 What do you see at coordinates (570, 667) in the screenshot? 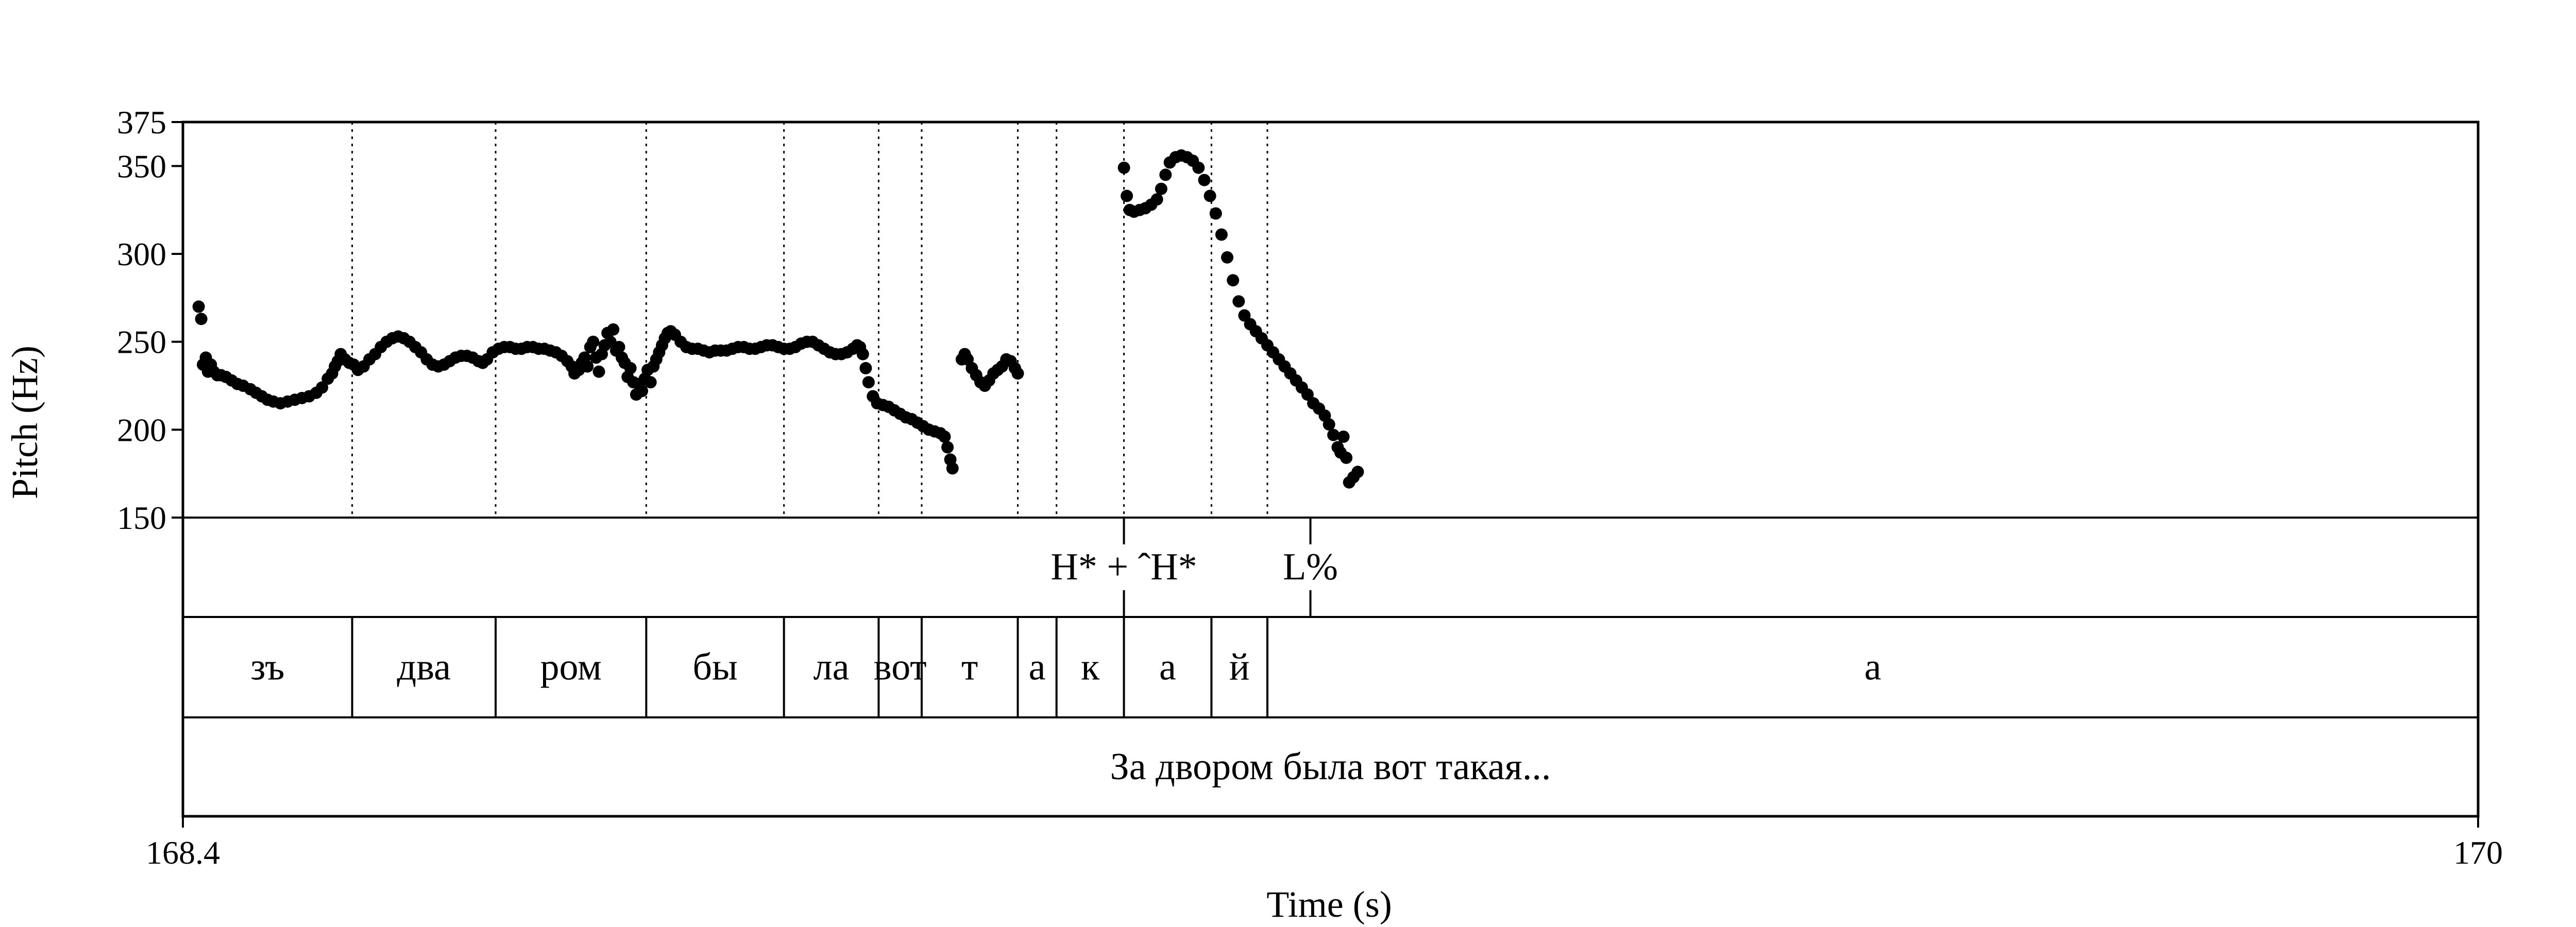
I see `segment-label: ром` at bounding box center [570, 667].